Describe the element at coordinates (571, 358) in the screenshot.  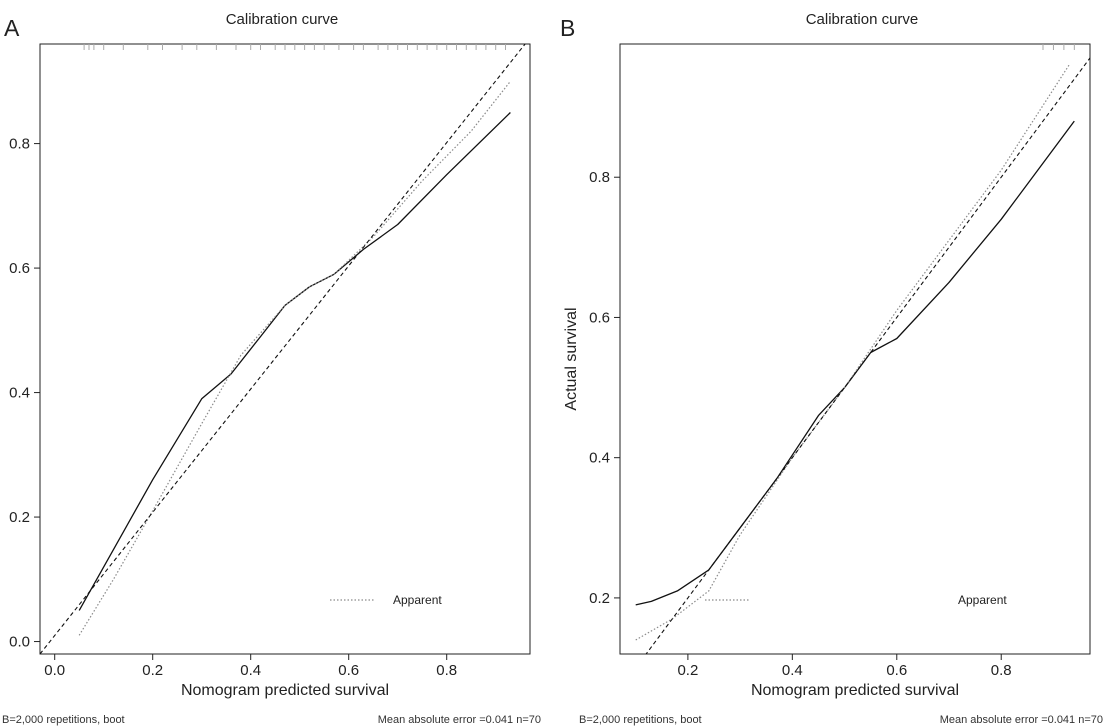
I see `y-axis-label: Actual survival` at that location.